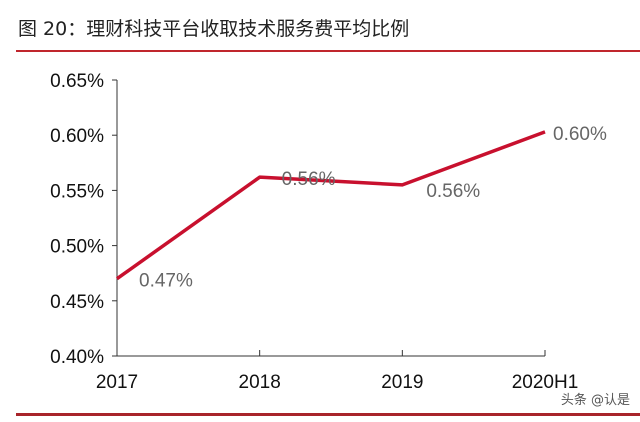 This screenshot has width=640, height=422. I want to click on y-tick-label: 0.50%, so click(77, 247).